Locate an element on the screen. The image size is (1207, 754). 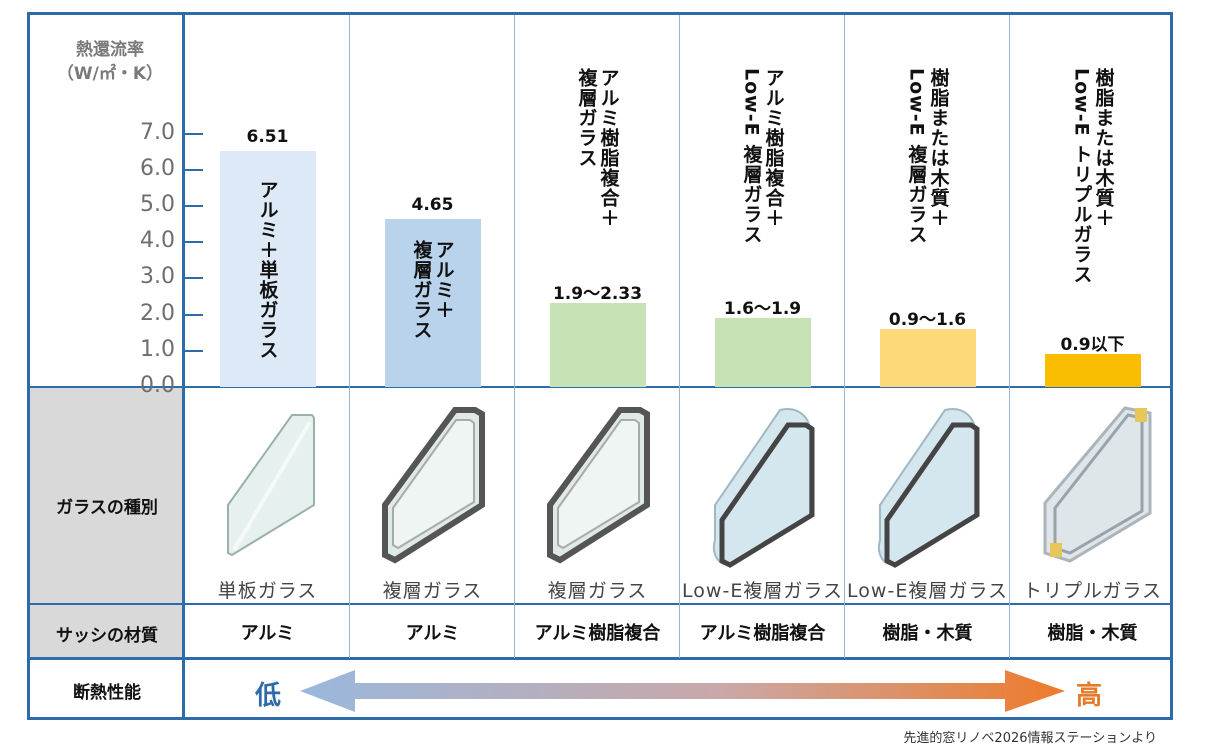
bar-description: アルミ＋単板ガラス is located at coordinates (267, 270).